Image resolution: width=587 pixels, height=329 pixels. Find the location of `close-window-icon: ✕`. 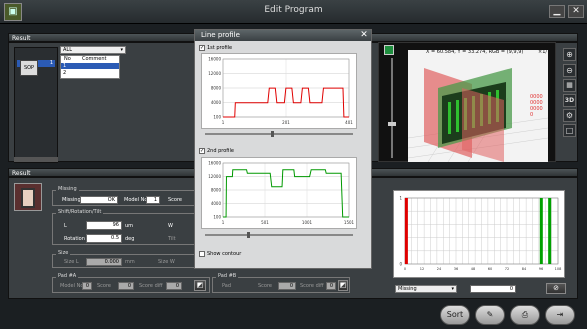

close-window-icon: ✕ is located at coordinates (576, 11).